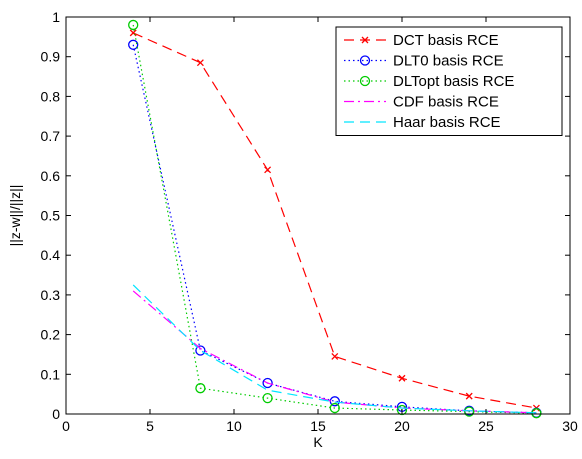  Describe the element at coordinates (486, 426) in the screenshot. I see `x-tick-label: 25` at that location.